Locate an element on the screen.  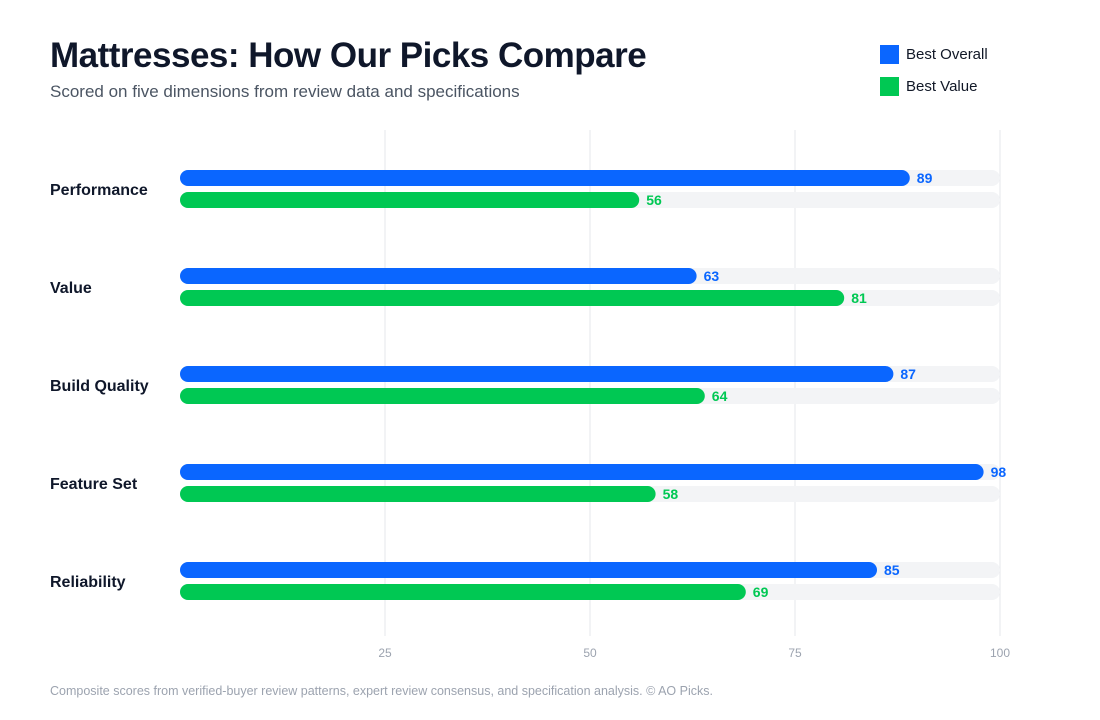
value-label-value-best-overall: 63 is located at coordinates (712, 276).